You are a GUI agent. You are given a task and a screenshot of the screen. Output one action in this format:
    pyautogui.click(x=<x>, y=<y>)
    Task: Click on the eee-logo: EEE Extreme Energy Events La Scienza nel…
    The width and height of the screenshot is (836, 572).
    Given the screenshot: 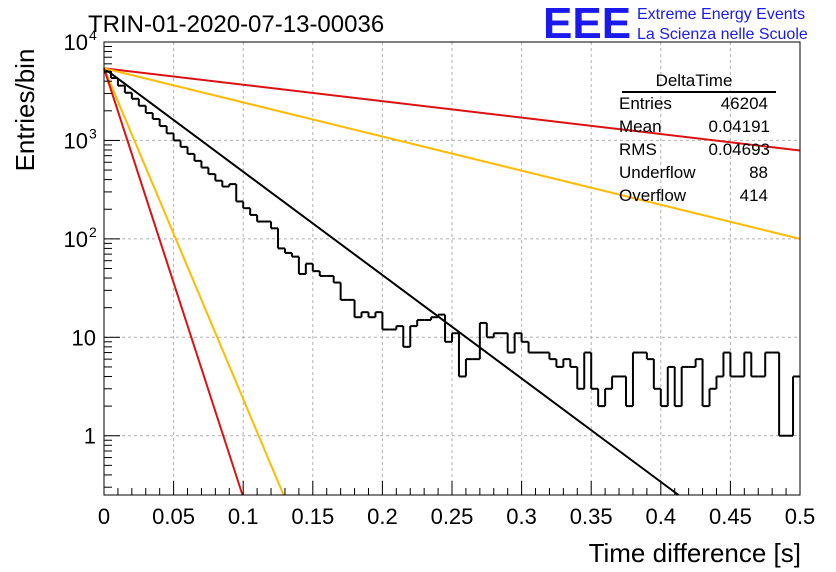 What is the action you would take?
    pyautogui.click(x=675, y=24)
    